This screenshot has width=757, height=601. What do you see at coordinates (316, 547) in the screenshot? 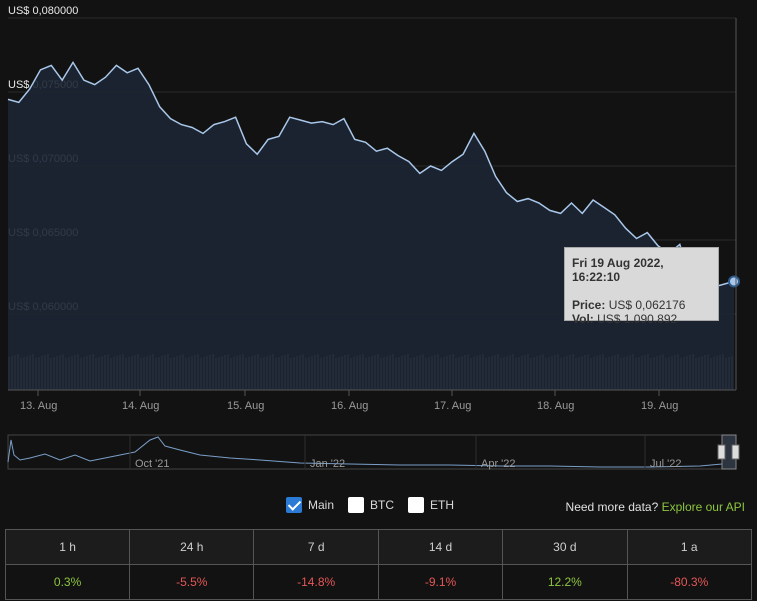
I see `period-header: 7 d` at bounding box center [316, 547].